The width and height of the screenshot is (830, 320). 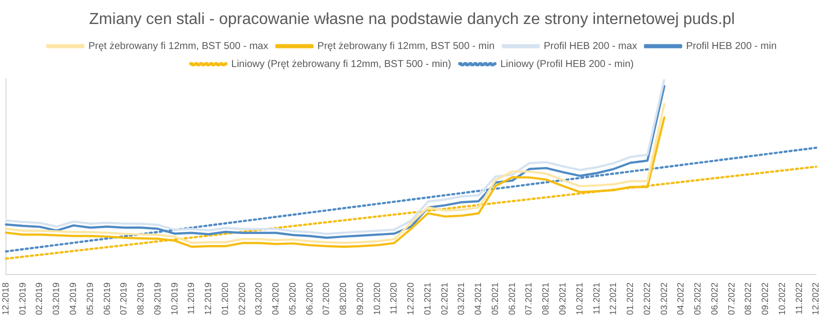 I want to click on x-tick-label: 02.2021, so click(x=444, y=299).